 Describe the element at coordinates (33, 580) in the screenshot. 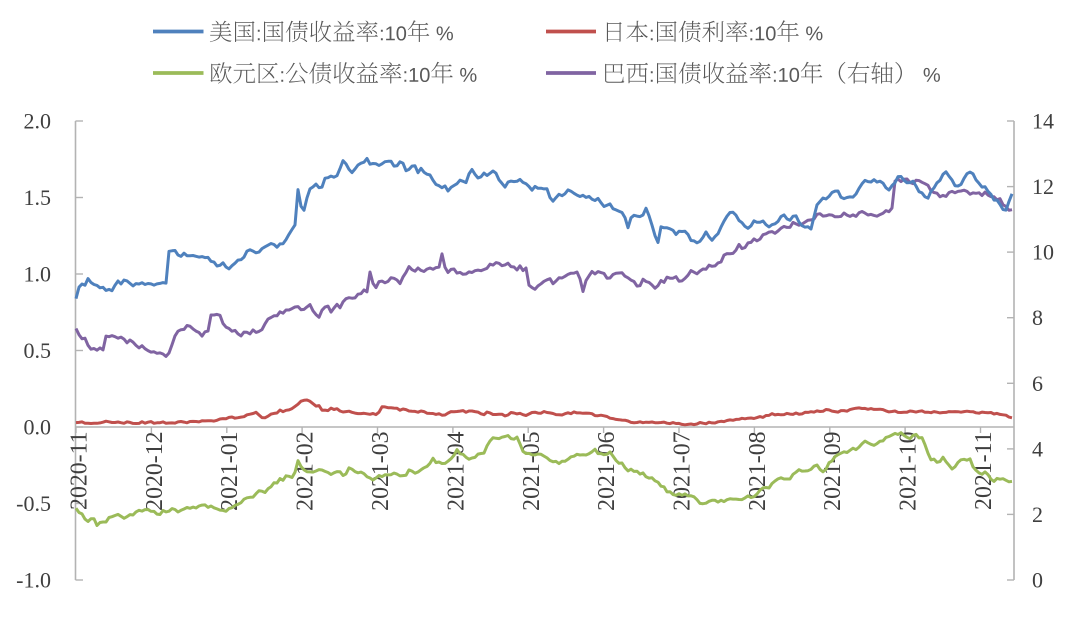

I see `svg-text: -1.0` at that location.